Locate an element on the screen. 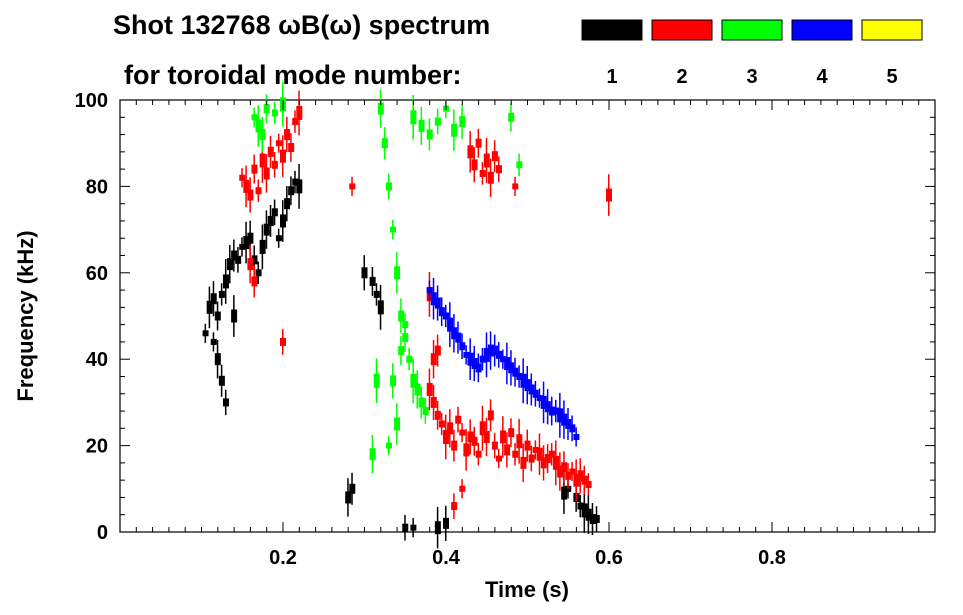 Image resolution: width=963 pixels, height=615 pixels. y-tick-label: 60 is located at coordinates (97, 274).